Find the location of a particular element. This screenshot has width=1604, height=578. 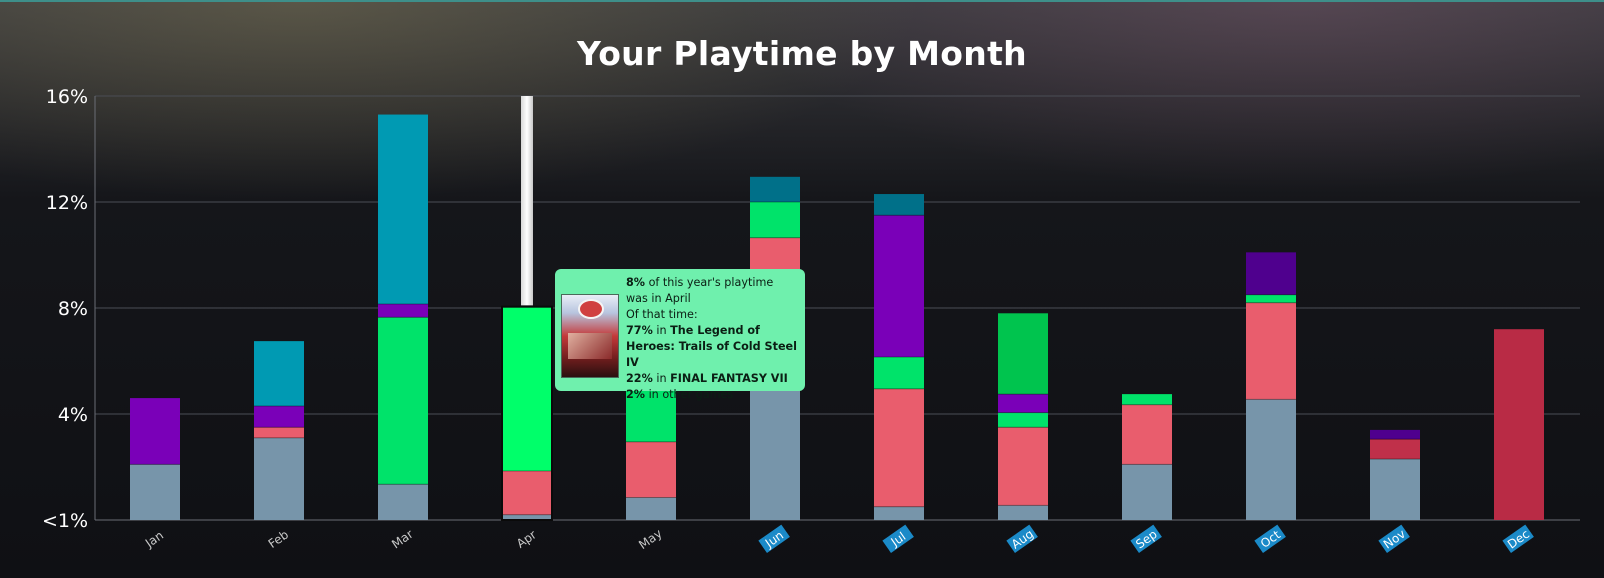

month-label-jul: Jul is located at coordinates (898, 538).